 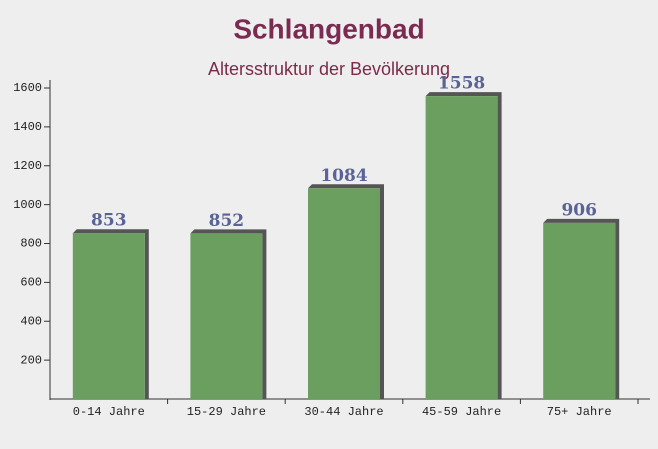 What do you see at coordinates (461, 412) in the screenshot?
I see `x-tick-label: 45-59 Jahre` at bounding box center [461, 412].